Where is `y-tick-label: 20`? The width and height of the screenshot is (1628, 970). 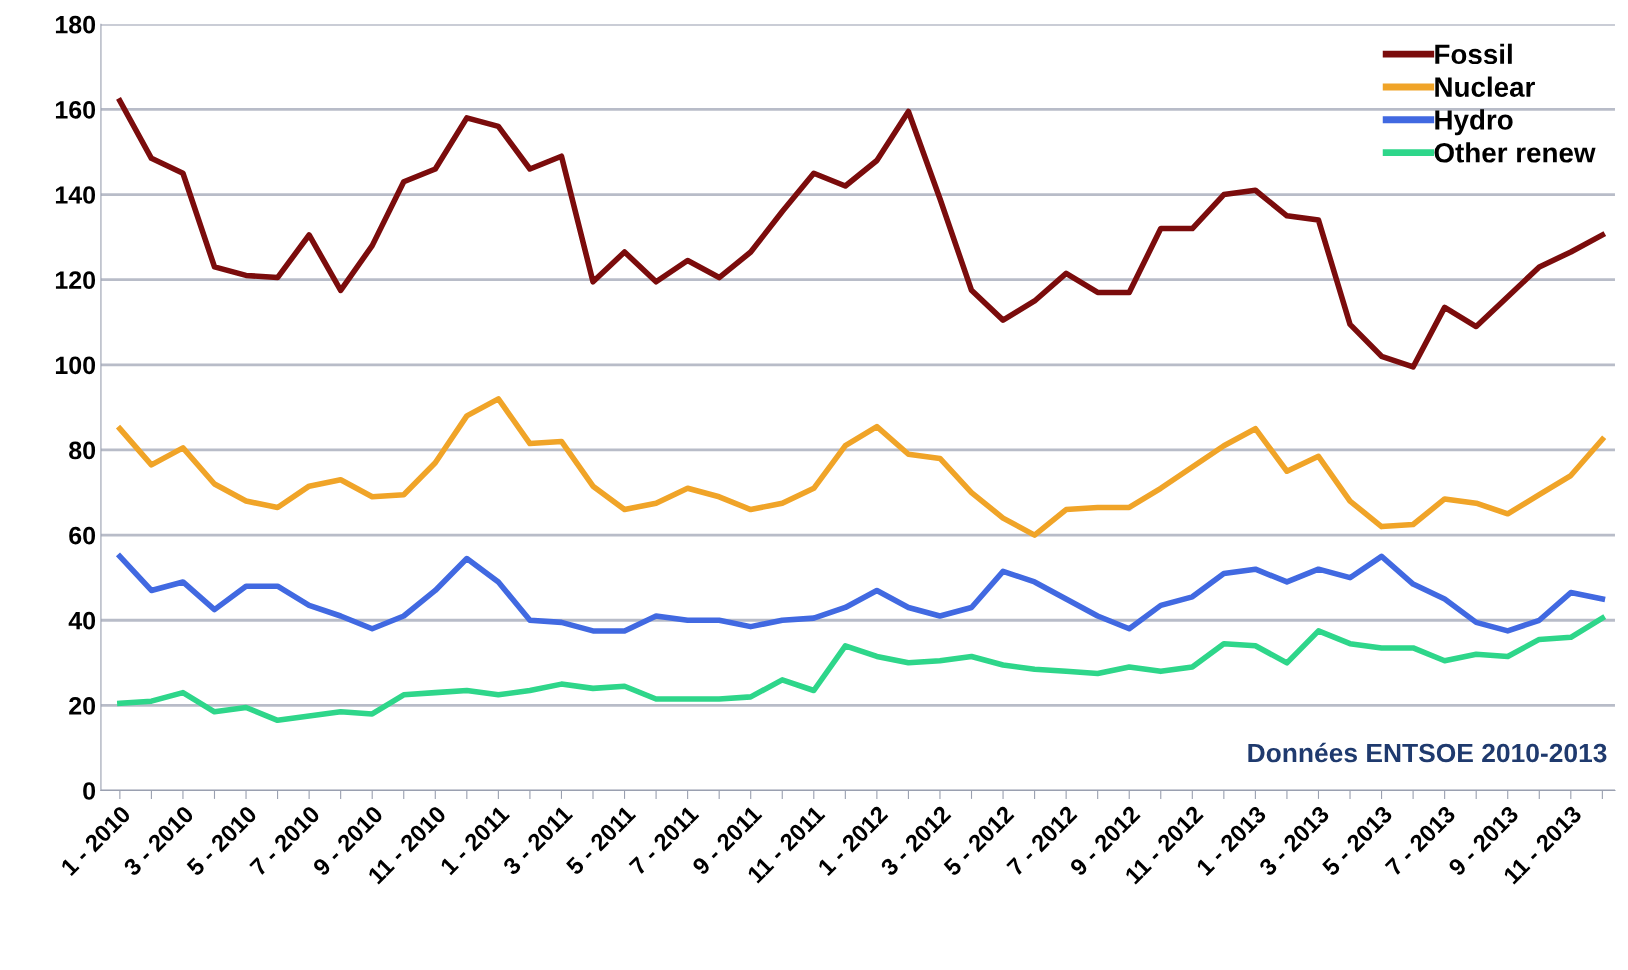 y-tick-label: 20 is located at coordinates (82, 706).